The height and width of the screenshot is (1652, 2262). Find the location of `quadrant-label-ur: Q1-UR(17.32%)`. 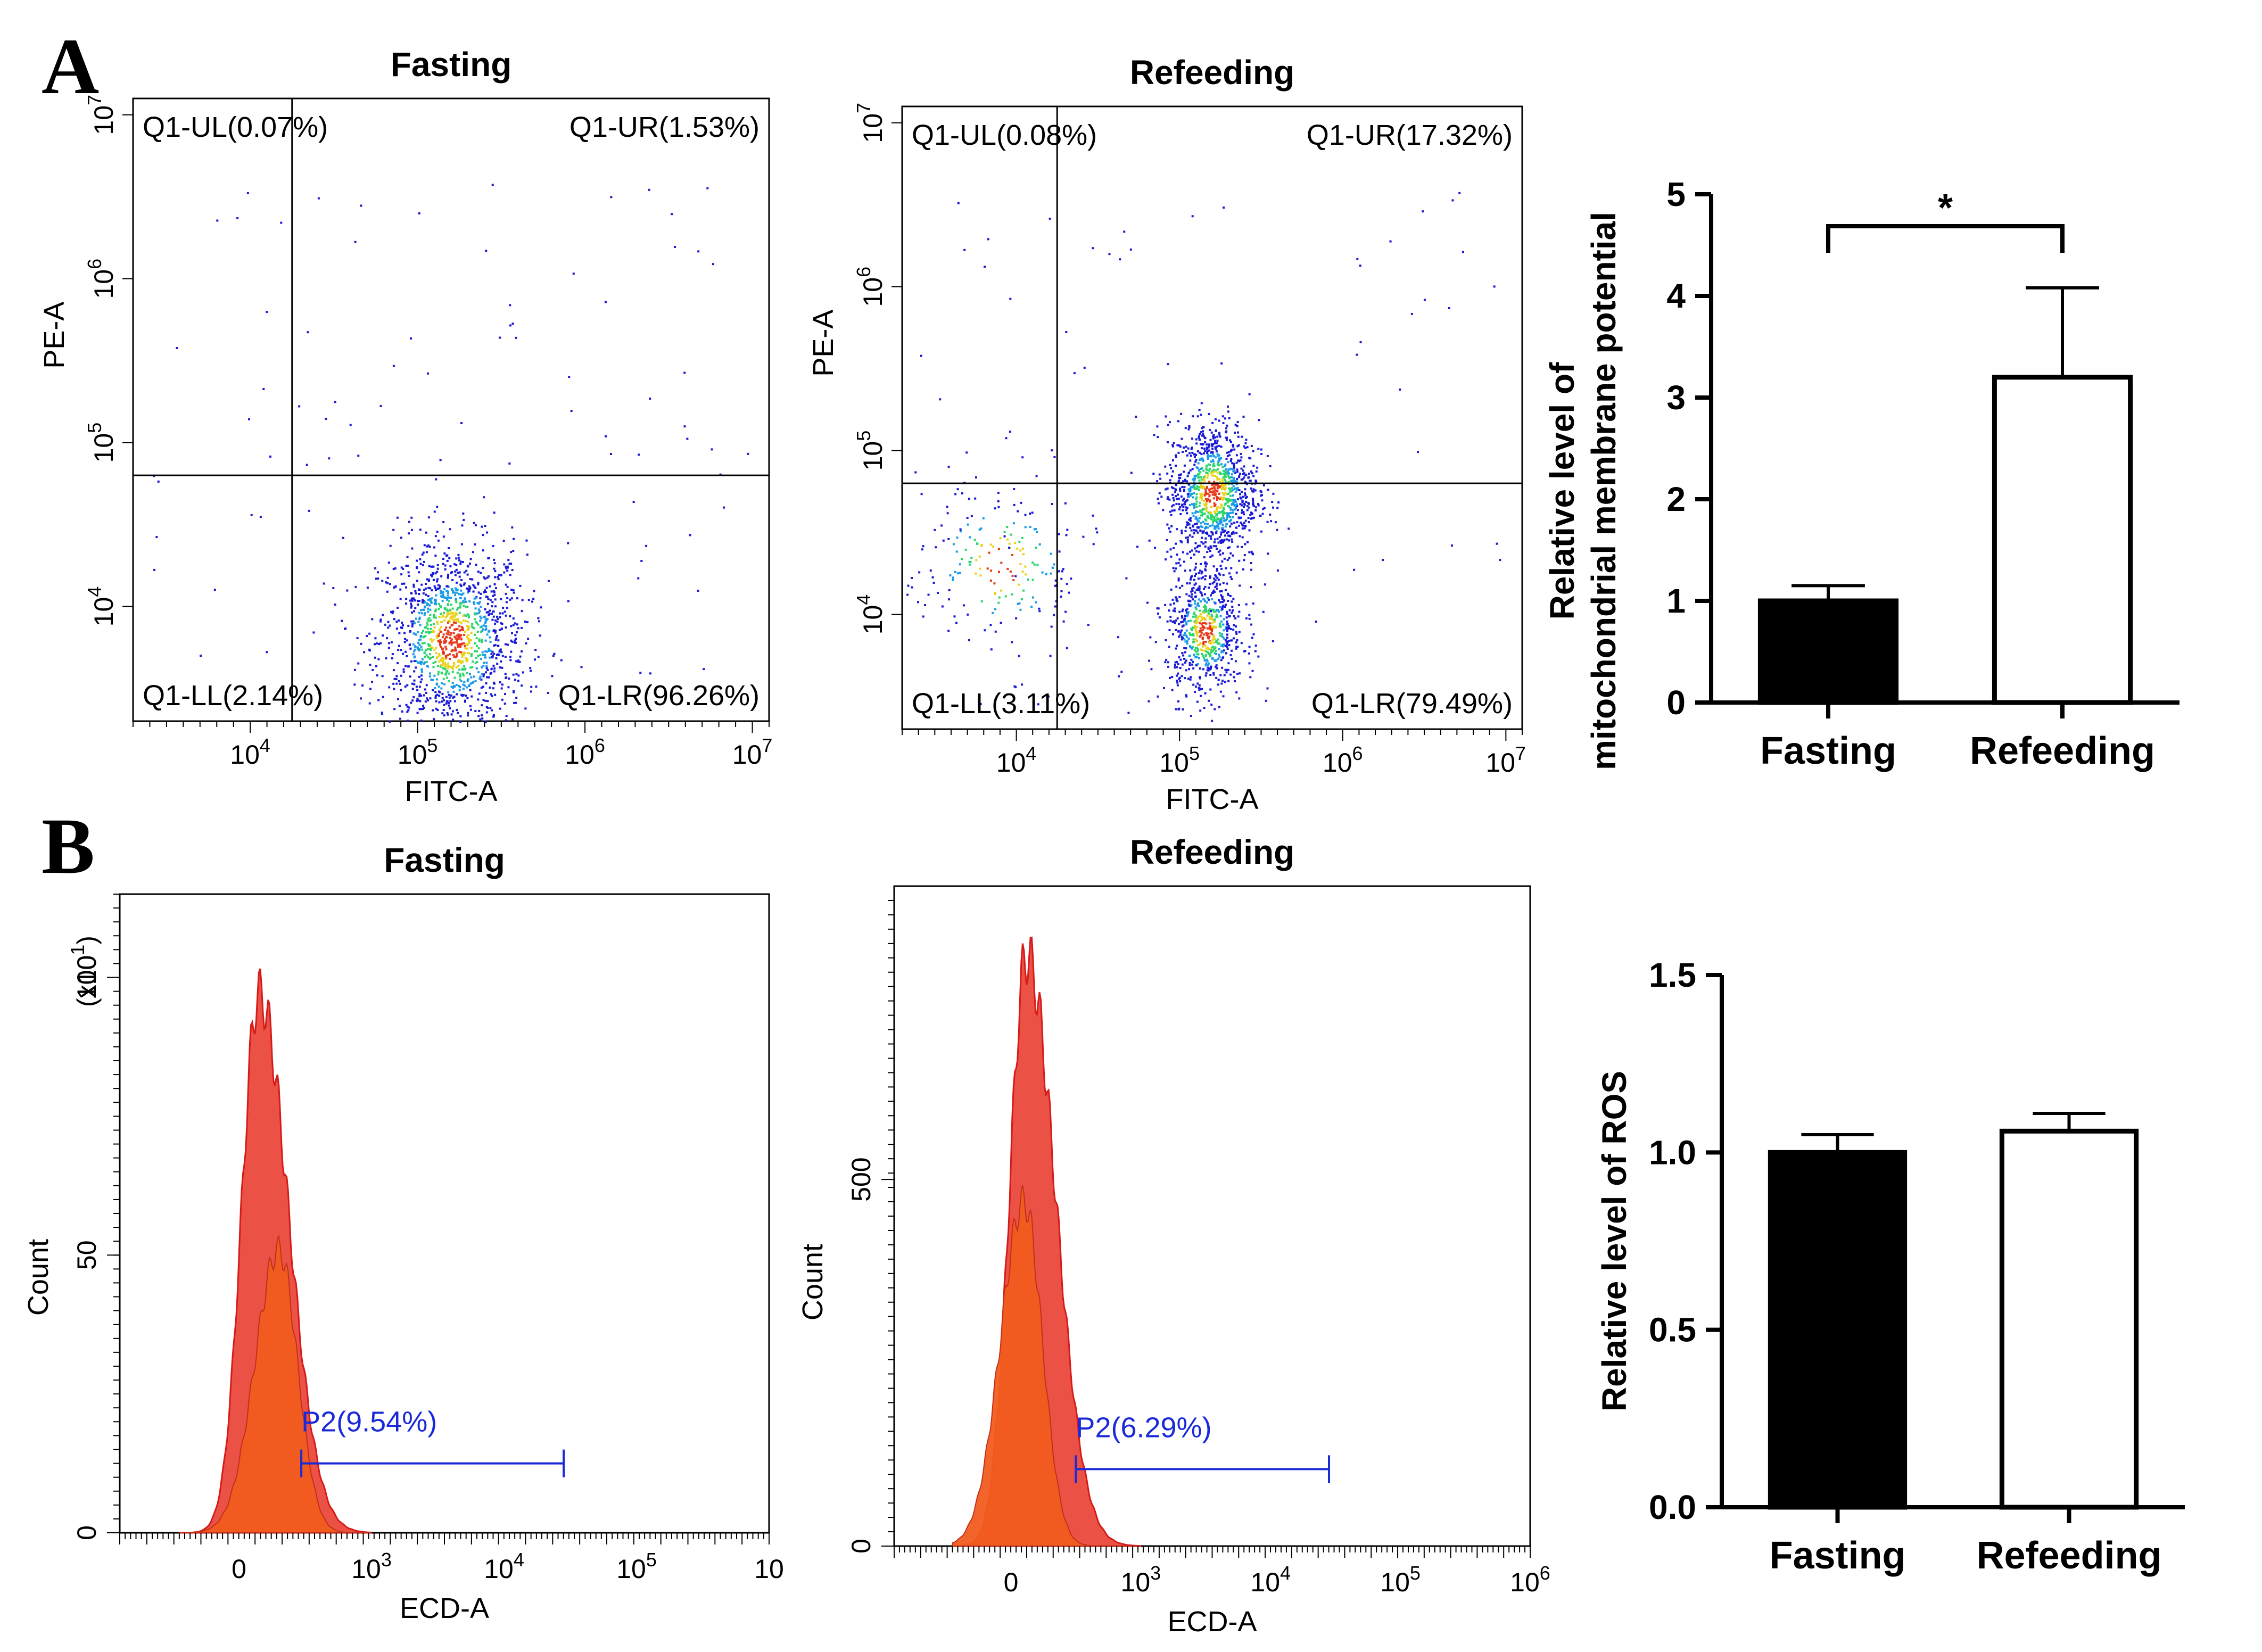

quadrant-label-ur: Q1-UR(17.32%) is located at coordinates (1410, 135).